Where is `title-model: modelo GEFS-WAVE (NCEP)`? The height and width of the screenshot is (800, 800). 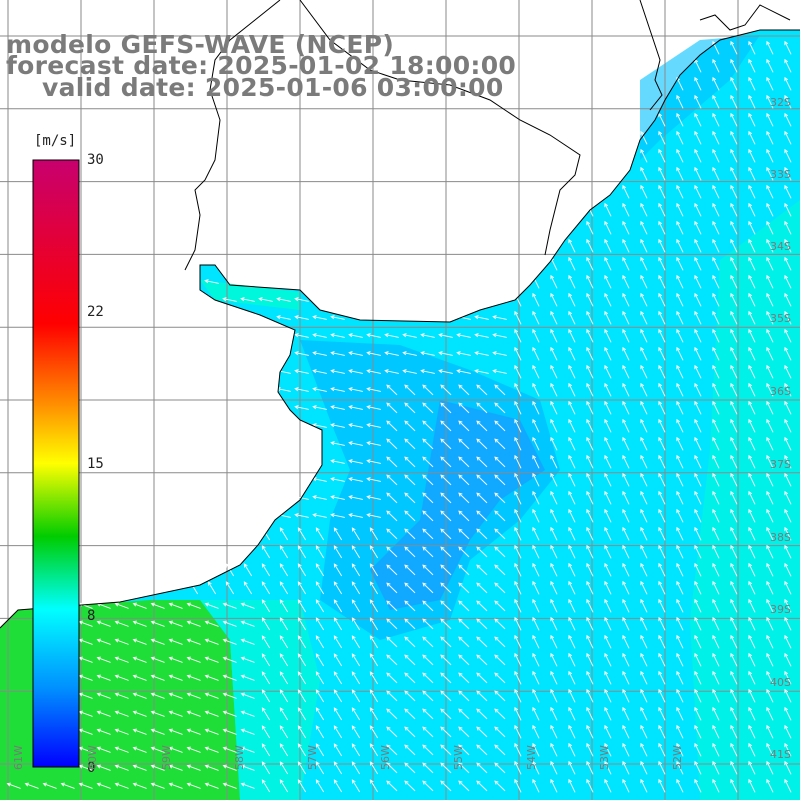
title-model: modelo GEFS-WAVE (NCEP) is located at coordinates (200, 44).